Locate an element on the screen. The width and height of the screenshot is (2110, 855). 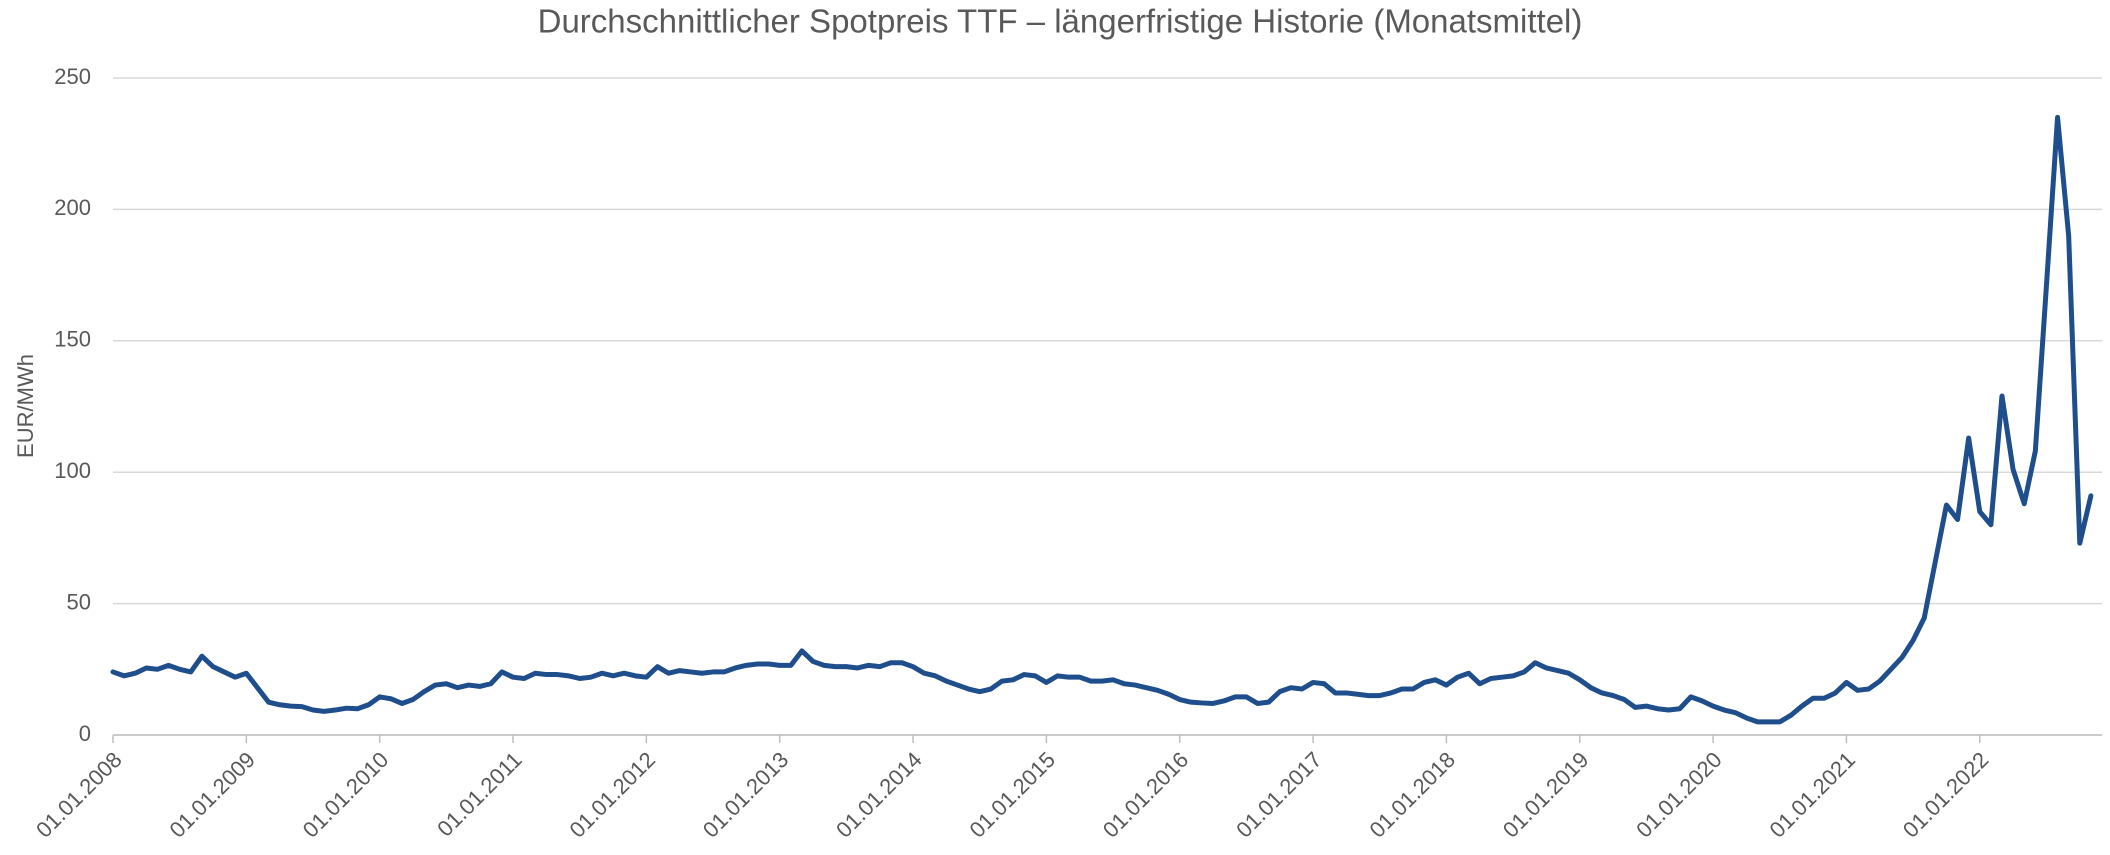
y-tick-label: 200 is located at coordinates (72, 207).